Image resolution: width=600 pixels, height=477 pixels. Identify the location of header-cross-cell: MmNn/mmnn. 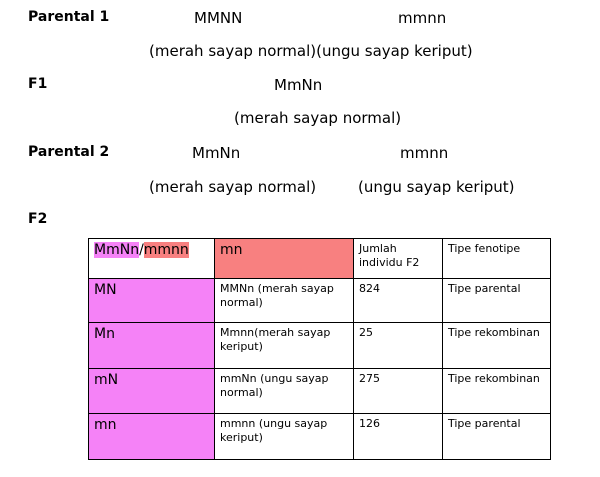
(151, 258).